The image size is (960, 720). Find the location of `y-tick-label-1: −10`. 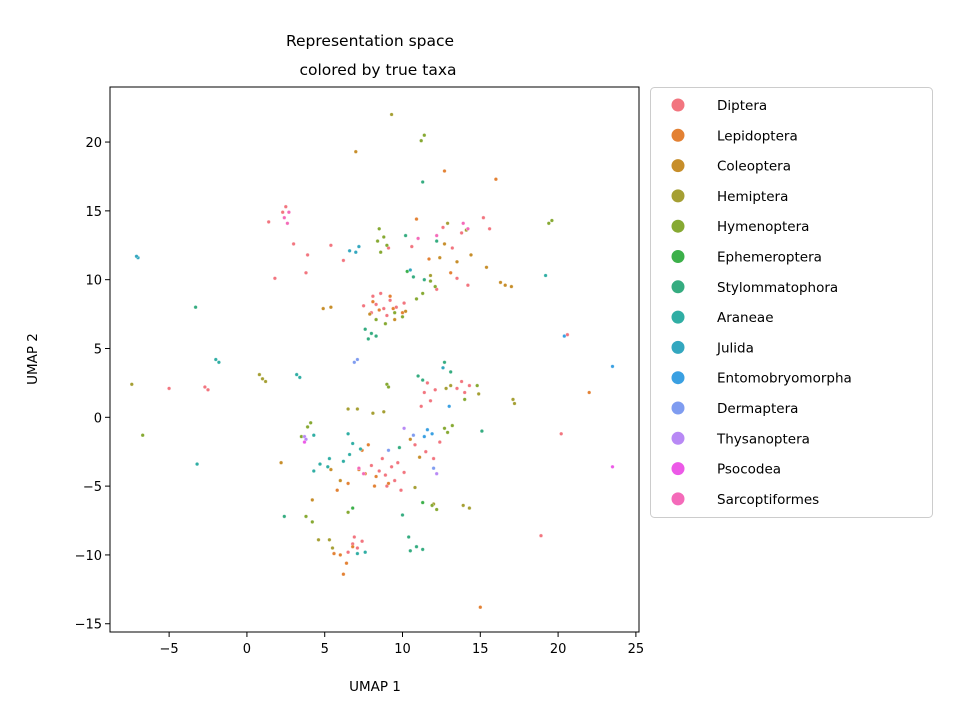

y-tick-label-1: −10 is located at coordinates (88, 556).